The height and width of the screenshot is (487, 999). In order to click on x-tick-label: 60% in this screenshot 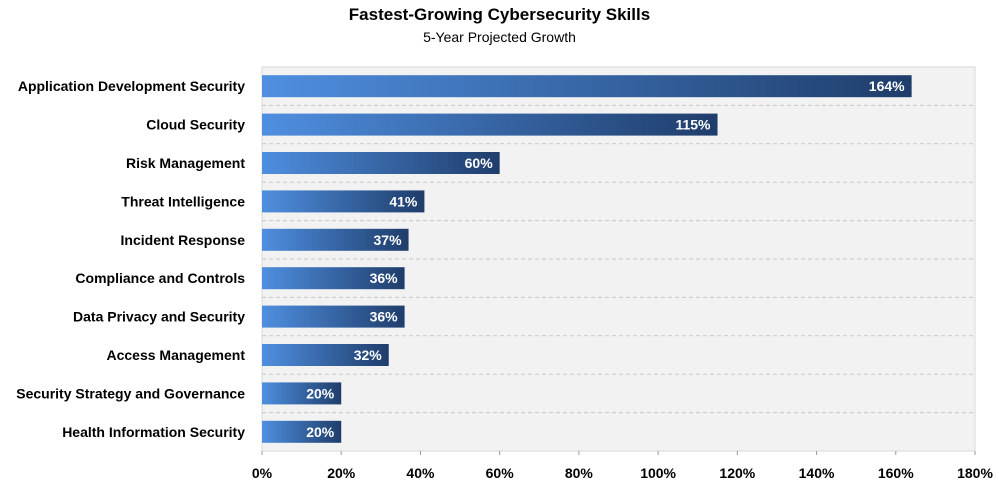, I will do `click(500, 473)`.